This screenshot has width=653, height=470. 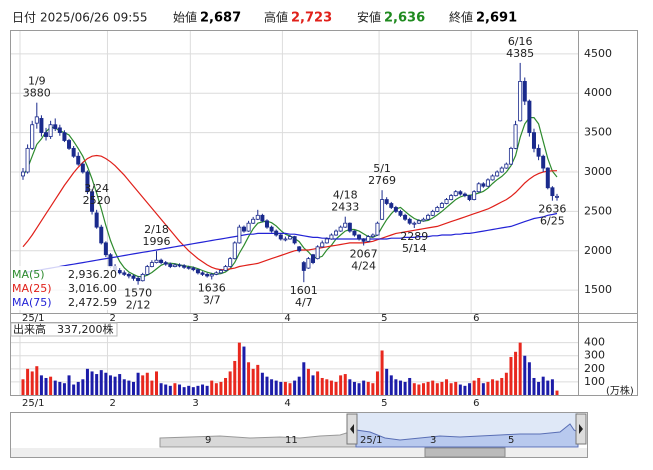 What do you see at coordinates (598, 210) in the screenshot?
I see `y-tick-label: 2500` at bounding box center [598, 210].